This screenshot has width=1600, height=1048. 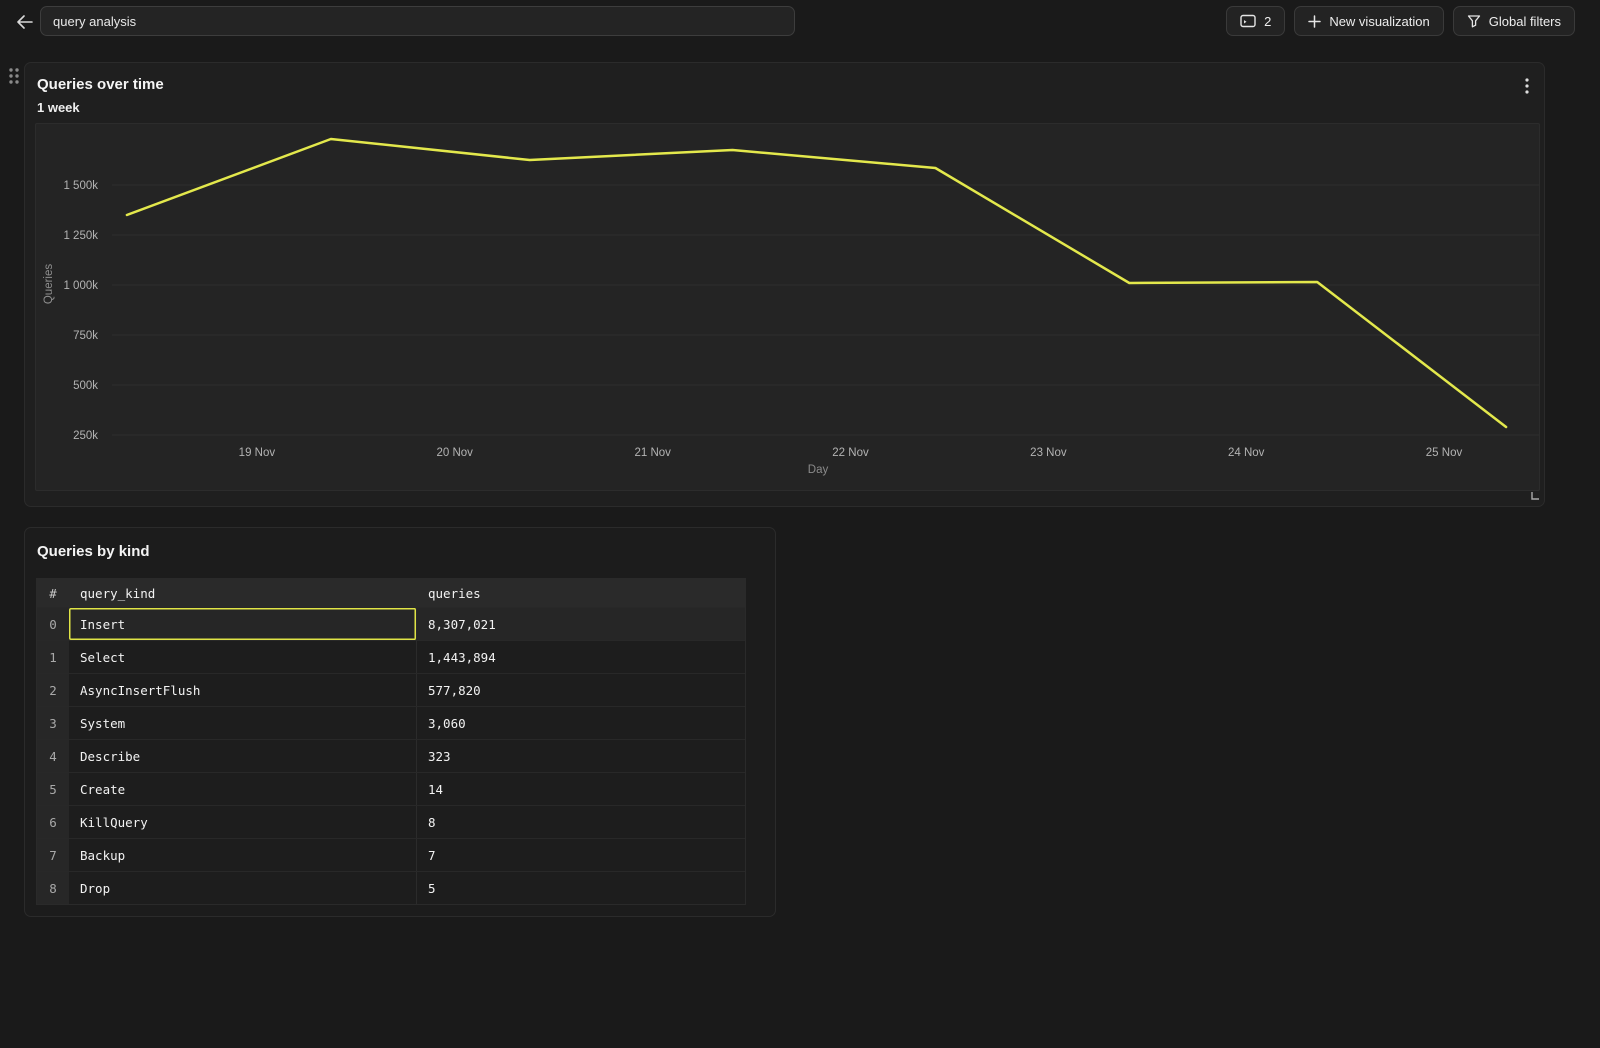 I want to click on kebab-icon, so click(x=1527, y=86).